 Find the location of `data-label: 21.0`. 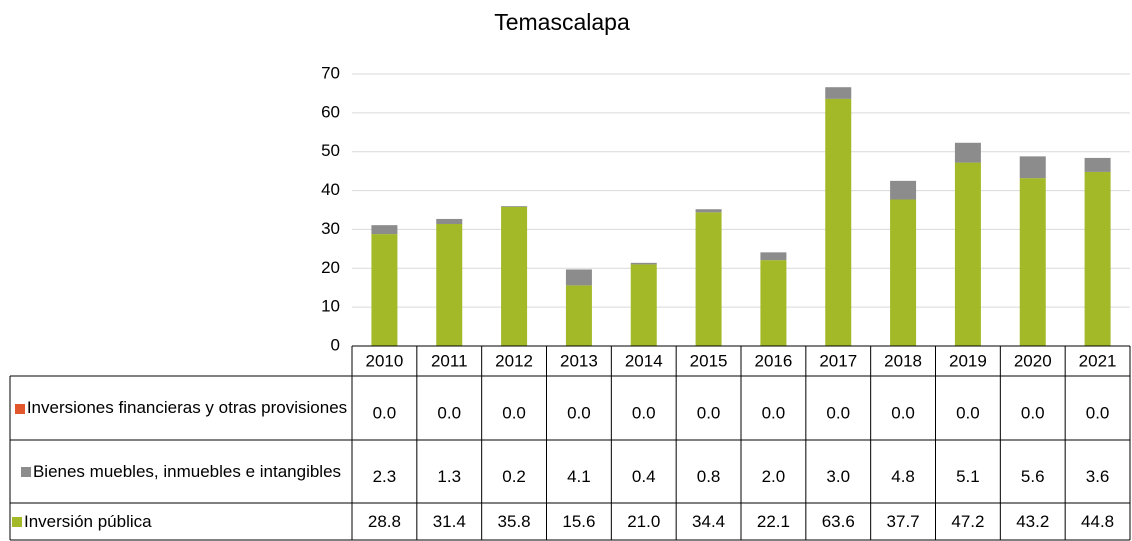

data-label: 21.0 is located at coordinates (643, 521).